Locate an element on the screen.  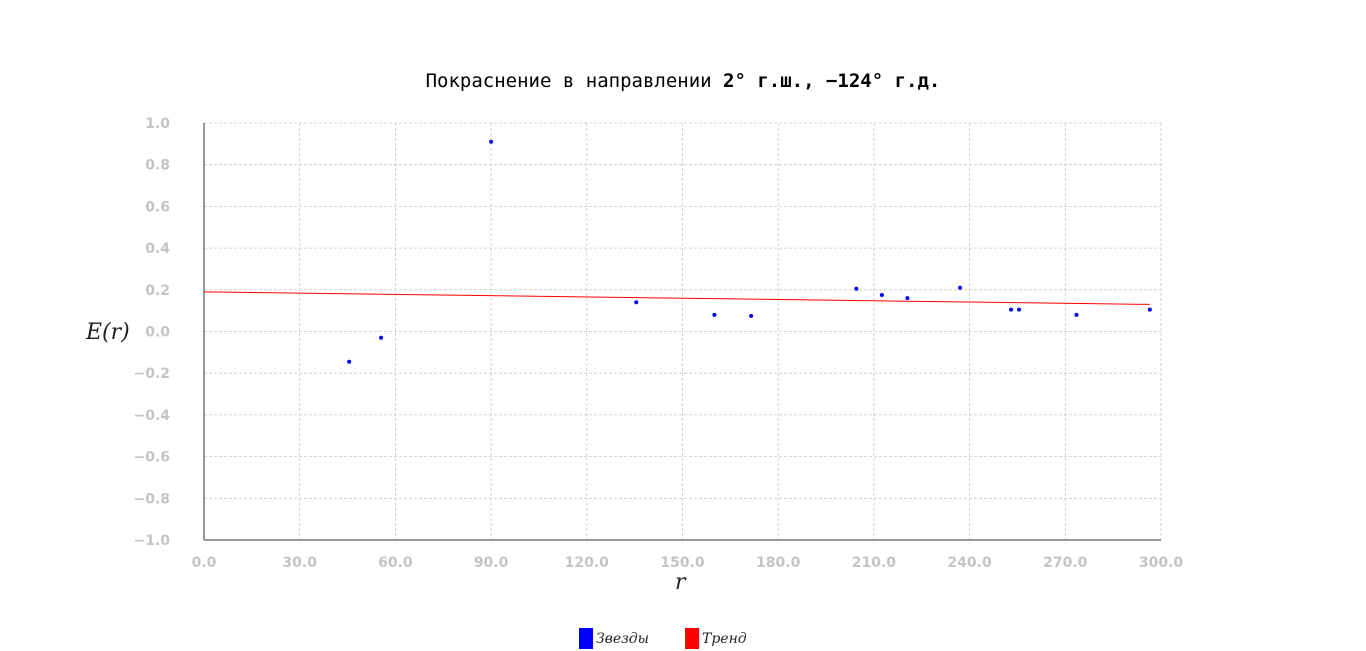
y-axis-label: E(r) is located at coordinates (108, 332).